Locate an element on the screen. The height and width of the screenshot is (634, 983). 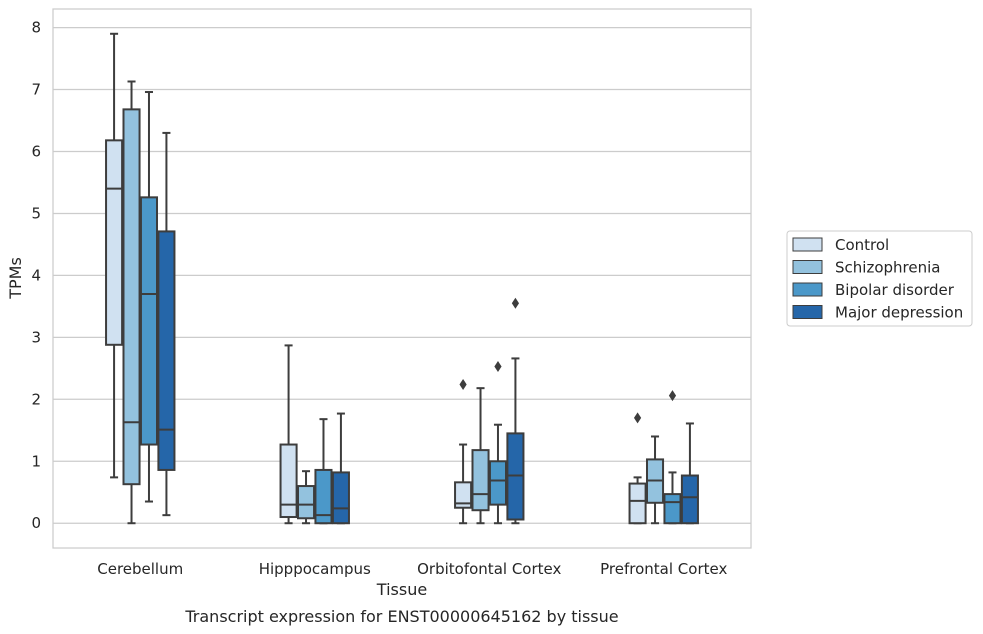
x-tick-label: Prefrontal Cortex is located at coordinates (663, 569).